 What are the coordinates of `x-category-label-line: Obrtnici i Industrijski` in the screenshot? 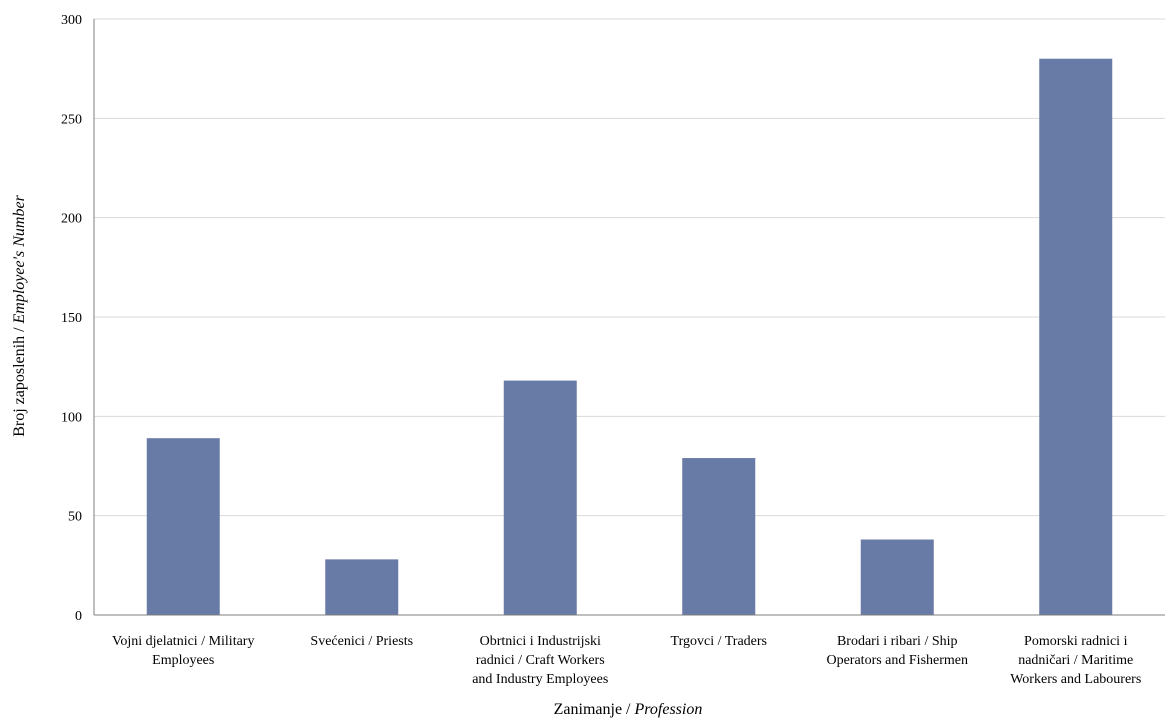 It's located at (540, 641).